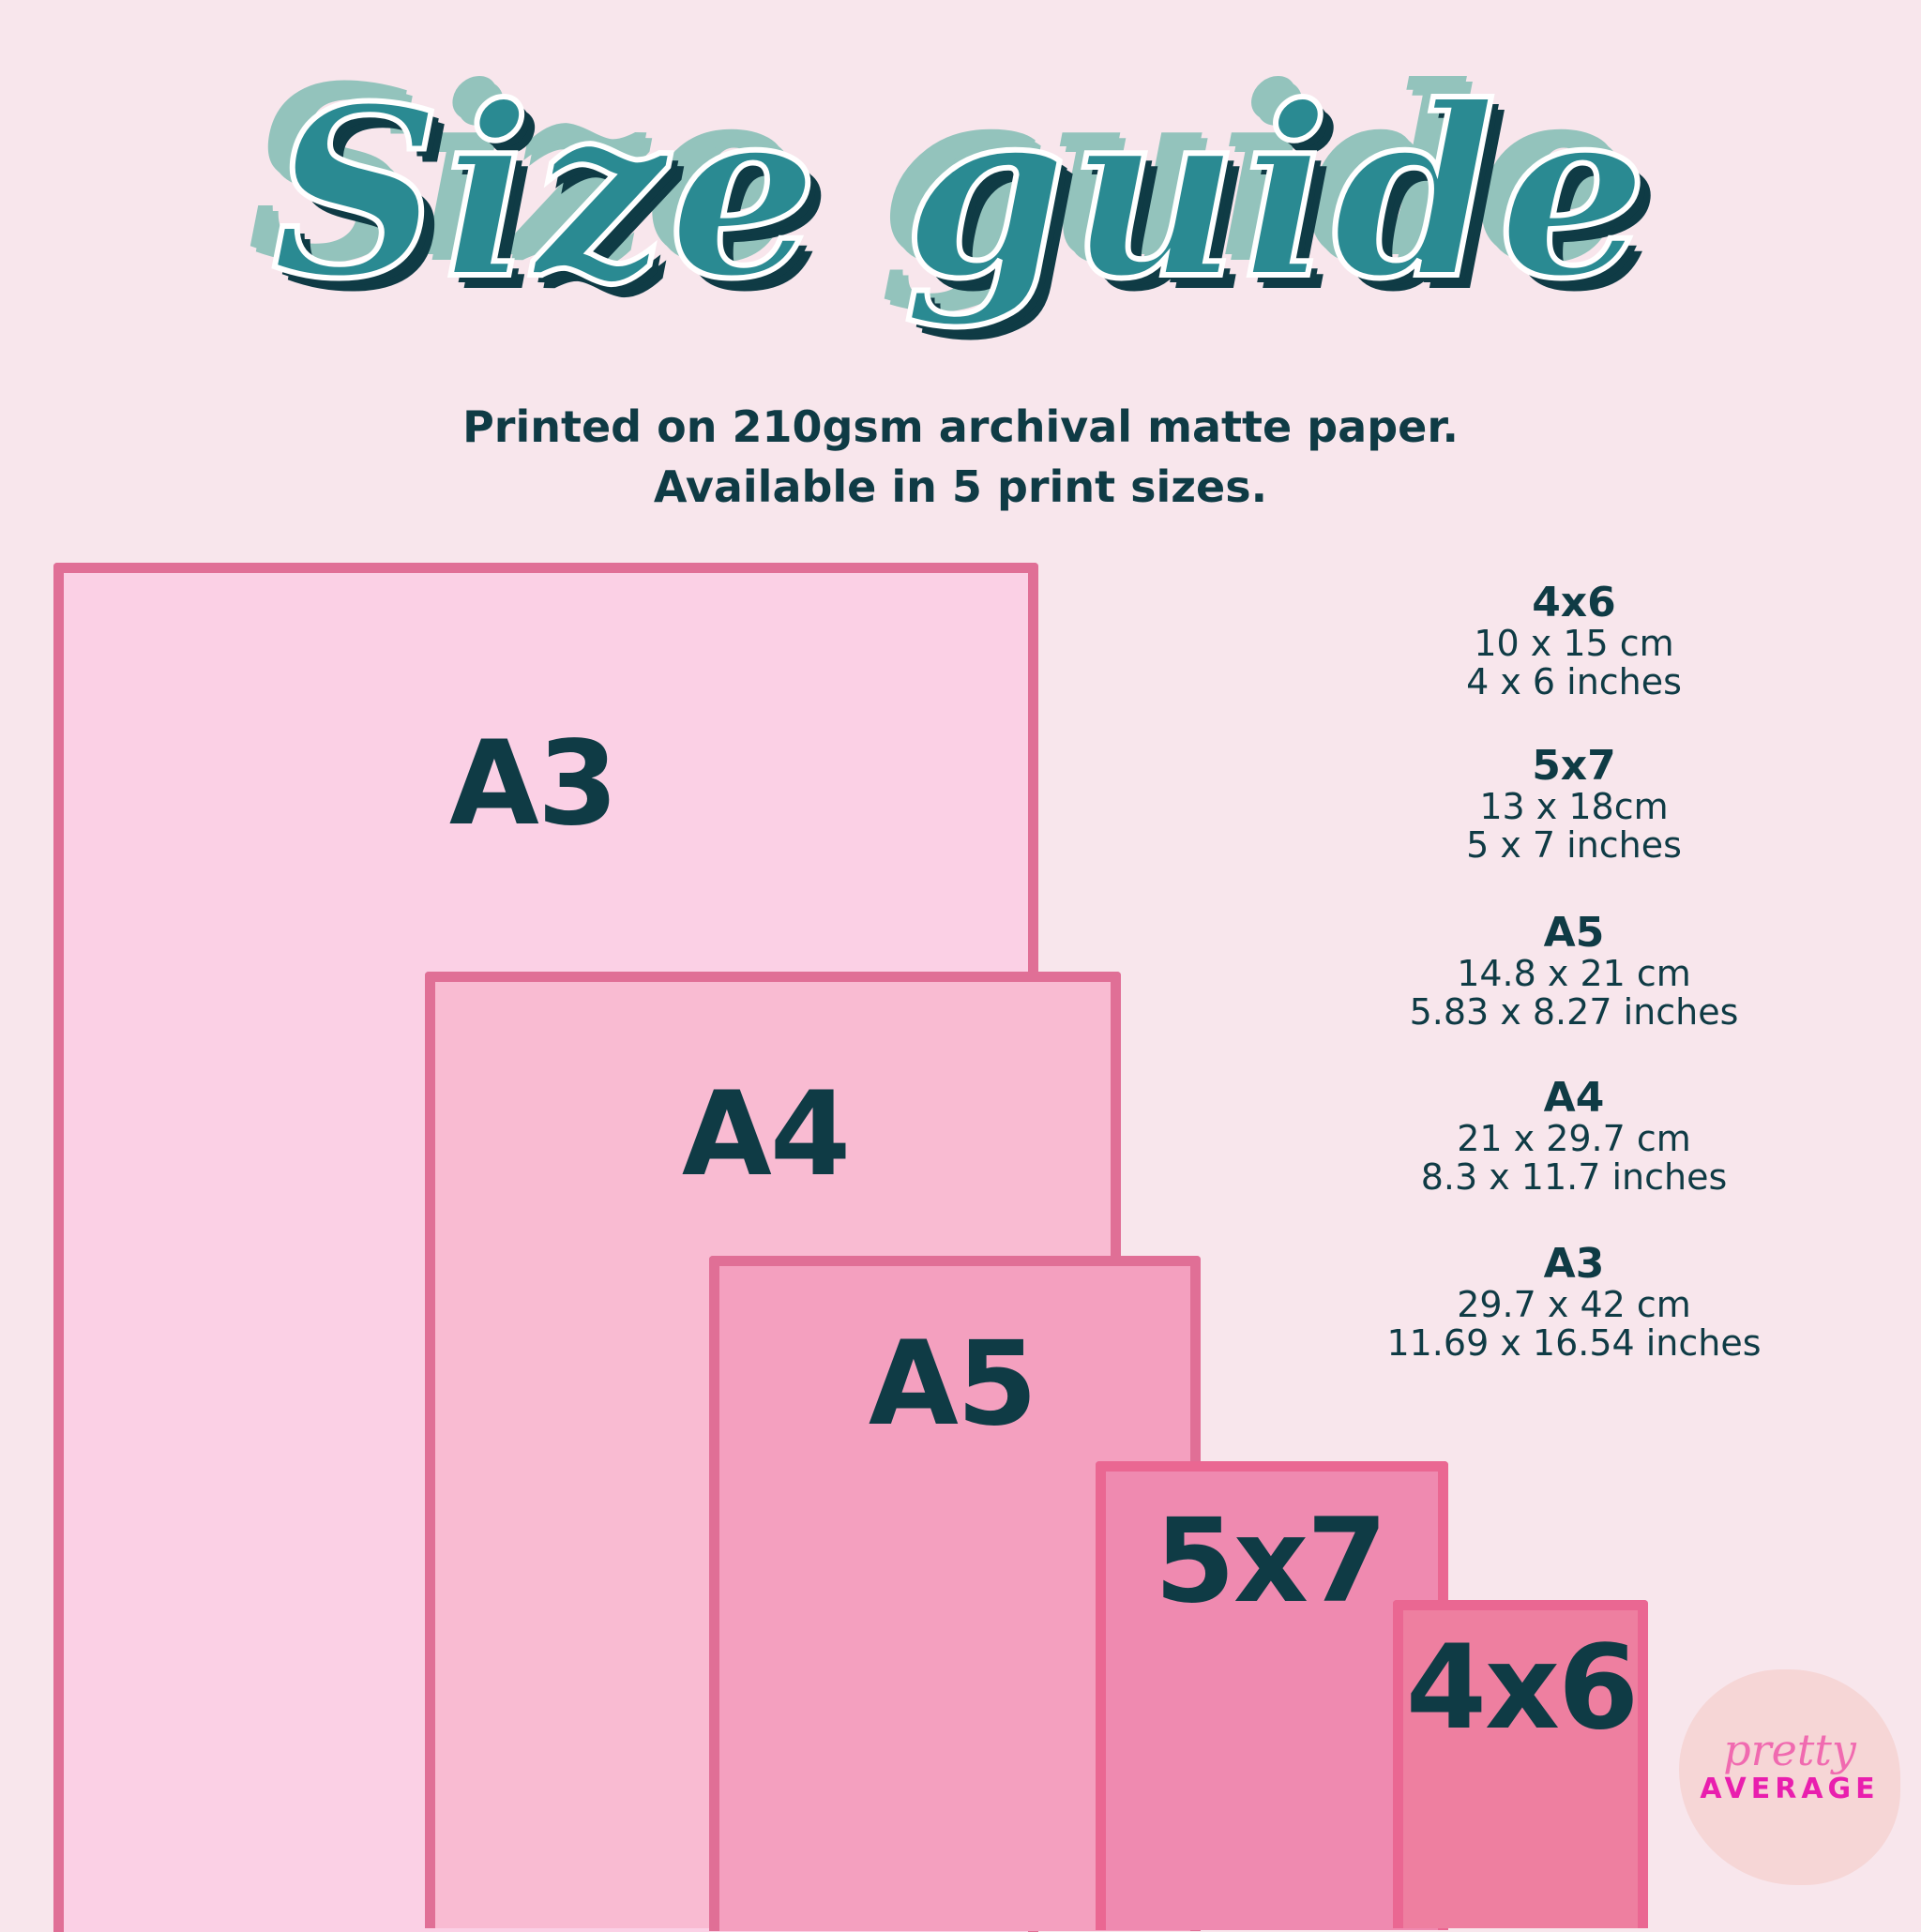 The image size is (1921, 1932). I want to click on spec-name: A3, so click(1574, 1264).